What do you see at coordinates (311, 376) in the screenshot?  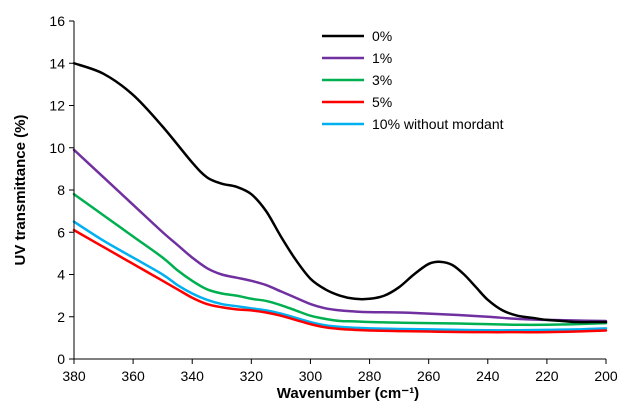 I see `x-tick-label: 300` at bounding box center [311, 376].